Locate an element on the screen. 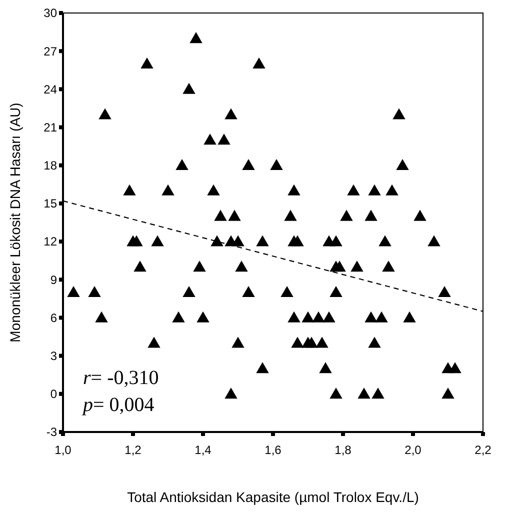 The image size is (507, 514). x-tick-label: 1,6 is located at coordinates (273, 450).